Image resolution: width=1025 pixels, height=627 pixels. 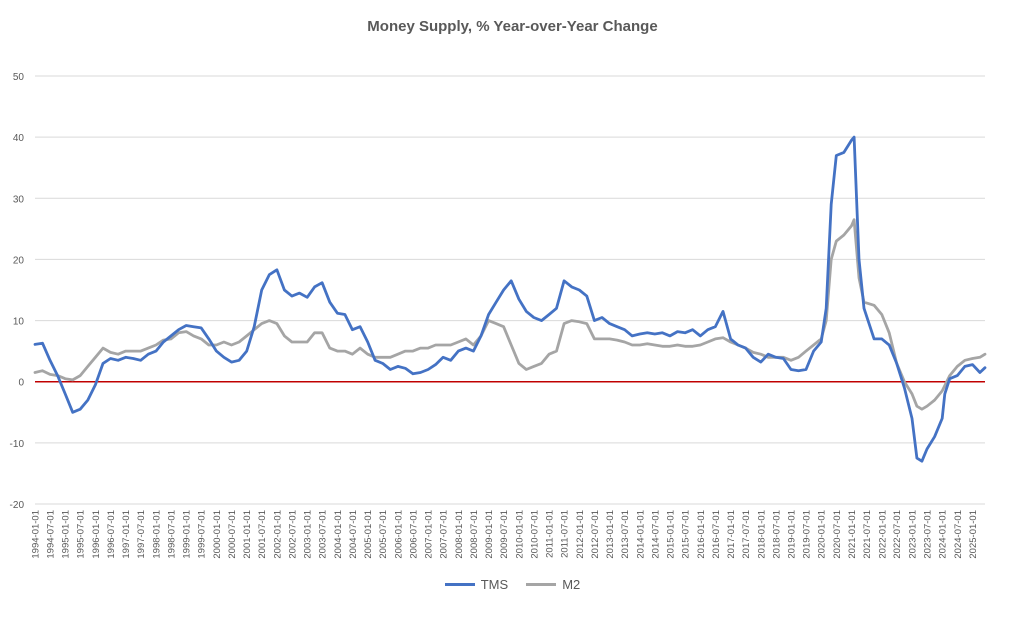 What do you see at coordinates (580, 534) in the screenshot?
I see `x-tick-label: 2012-01-01` at bounding box center [580, 534].